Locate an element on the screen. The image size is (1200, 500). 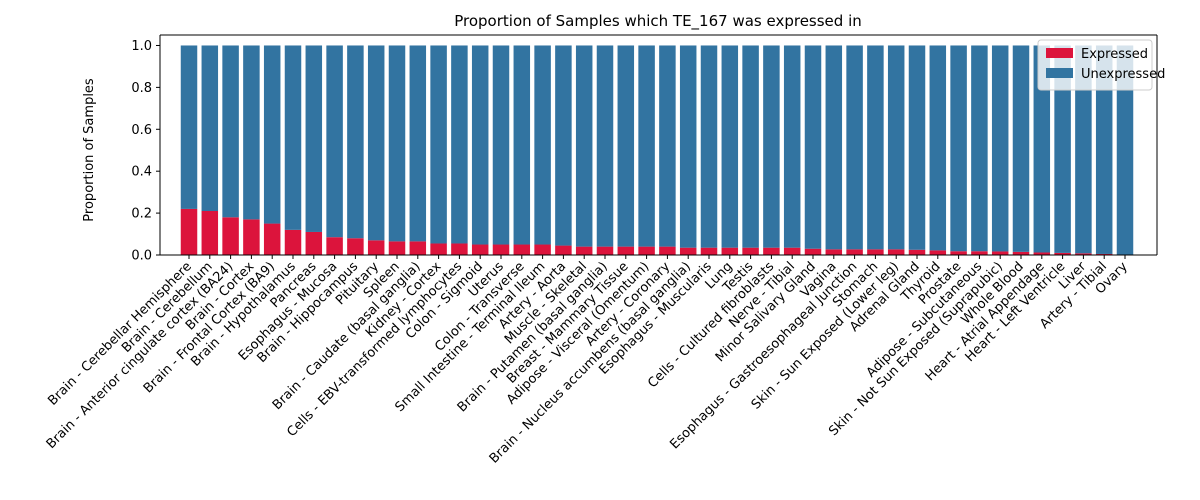
y-tick-label: 0.4 is located at coordinates (141, 172).